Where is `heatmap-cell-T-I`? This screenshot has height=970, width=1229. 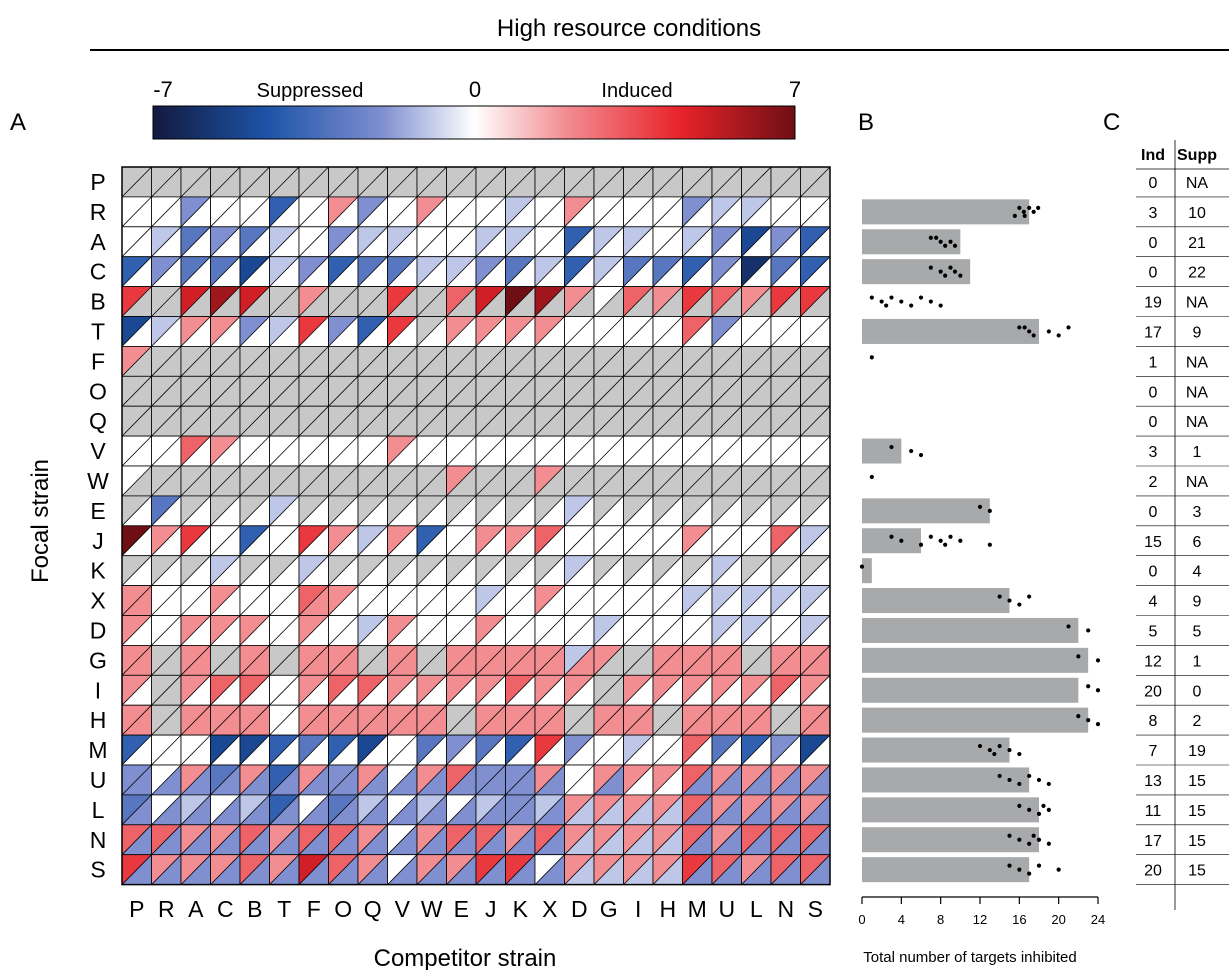 heatmap-cell-T-I is located at coordinates (638, 331).